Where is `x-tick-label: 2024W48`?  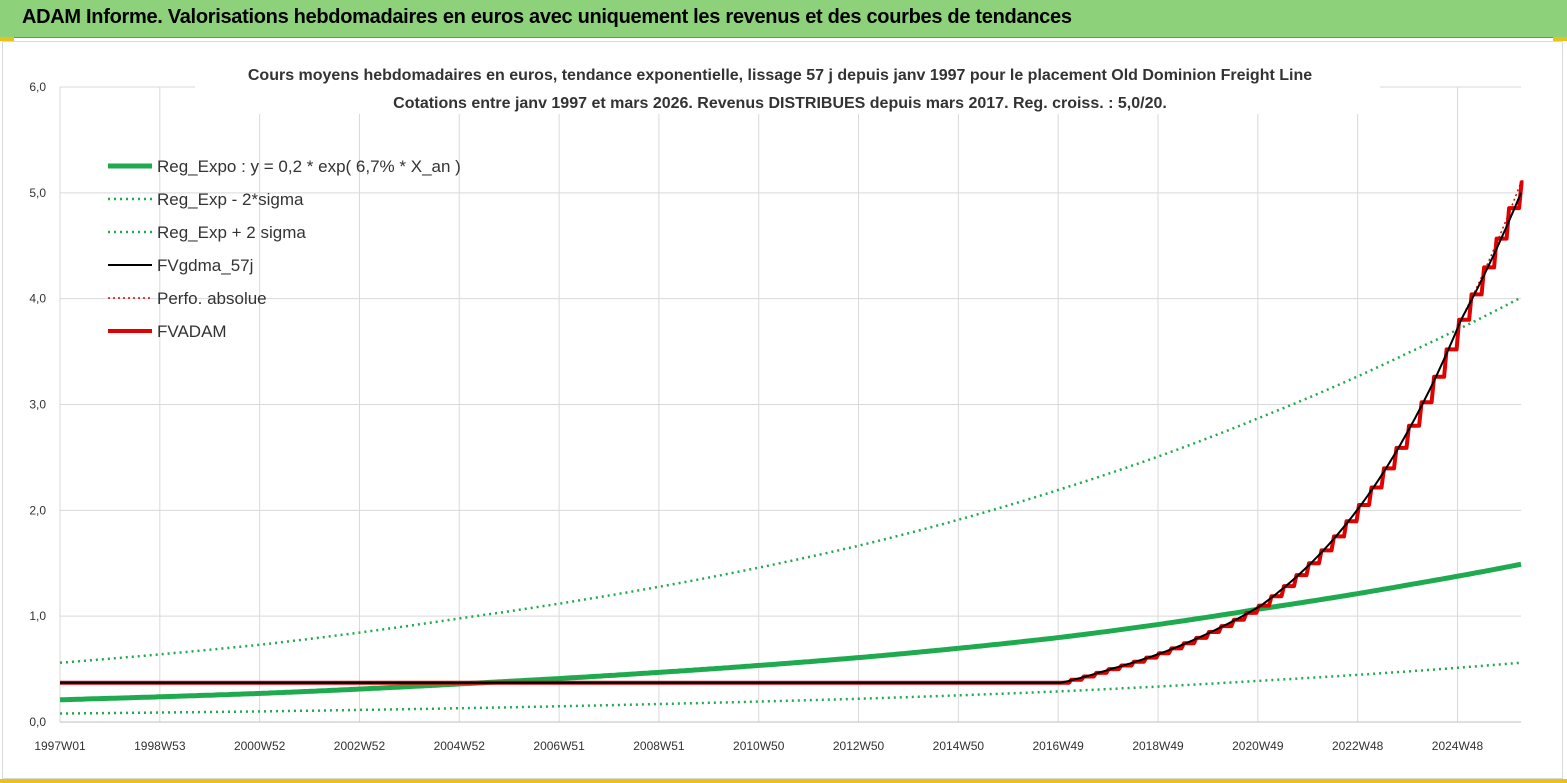 x-tick-label: 2024W48 is located at coordinates (1458, 746).